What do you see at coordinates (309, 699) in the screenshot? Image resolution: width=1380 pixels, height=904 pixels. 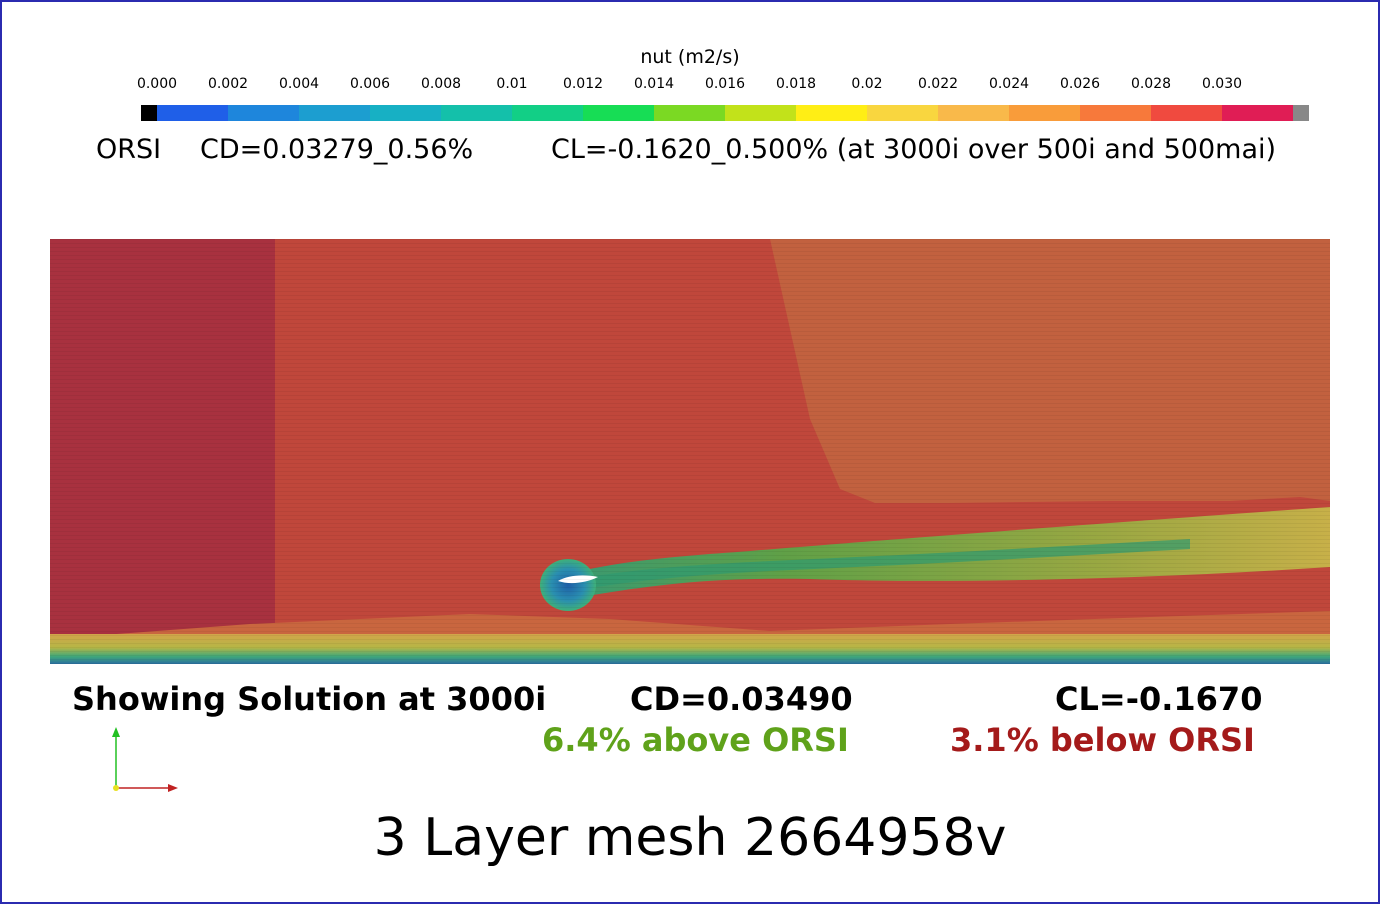 I see `solution-label: Showing Solution at 3000i` at bounding box center [309, 699].